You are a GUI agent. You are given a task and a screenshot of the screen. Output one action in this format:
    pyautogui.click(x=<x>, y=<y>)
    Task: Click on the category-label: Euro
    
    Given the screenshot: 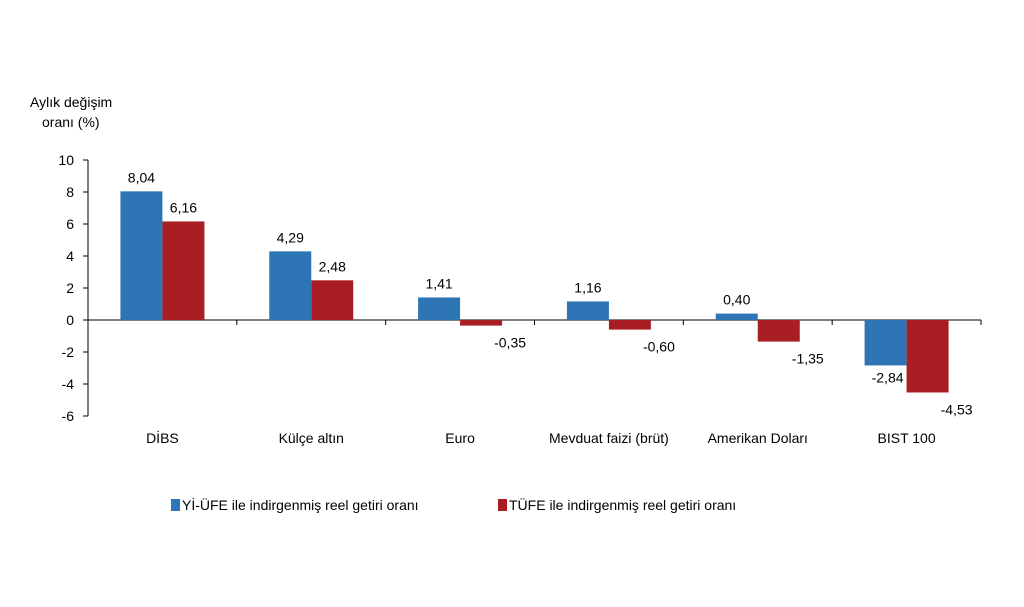 What is the action you would take?
    pyautogui.click(x=460, y=438)
    